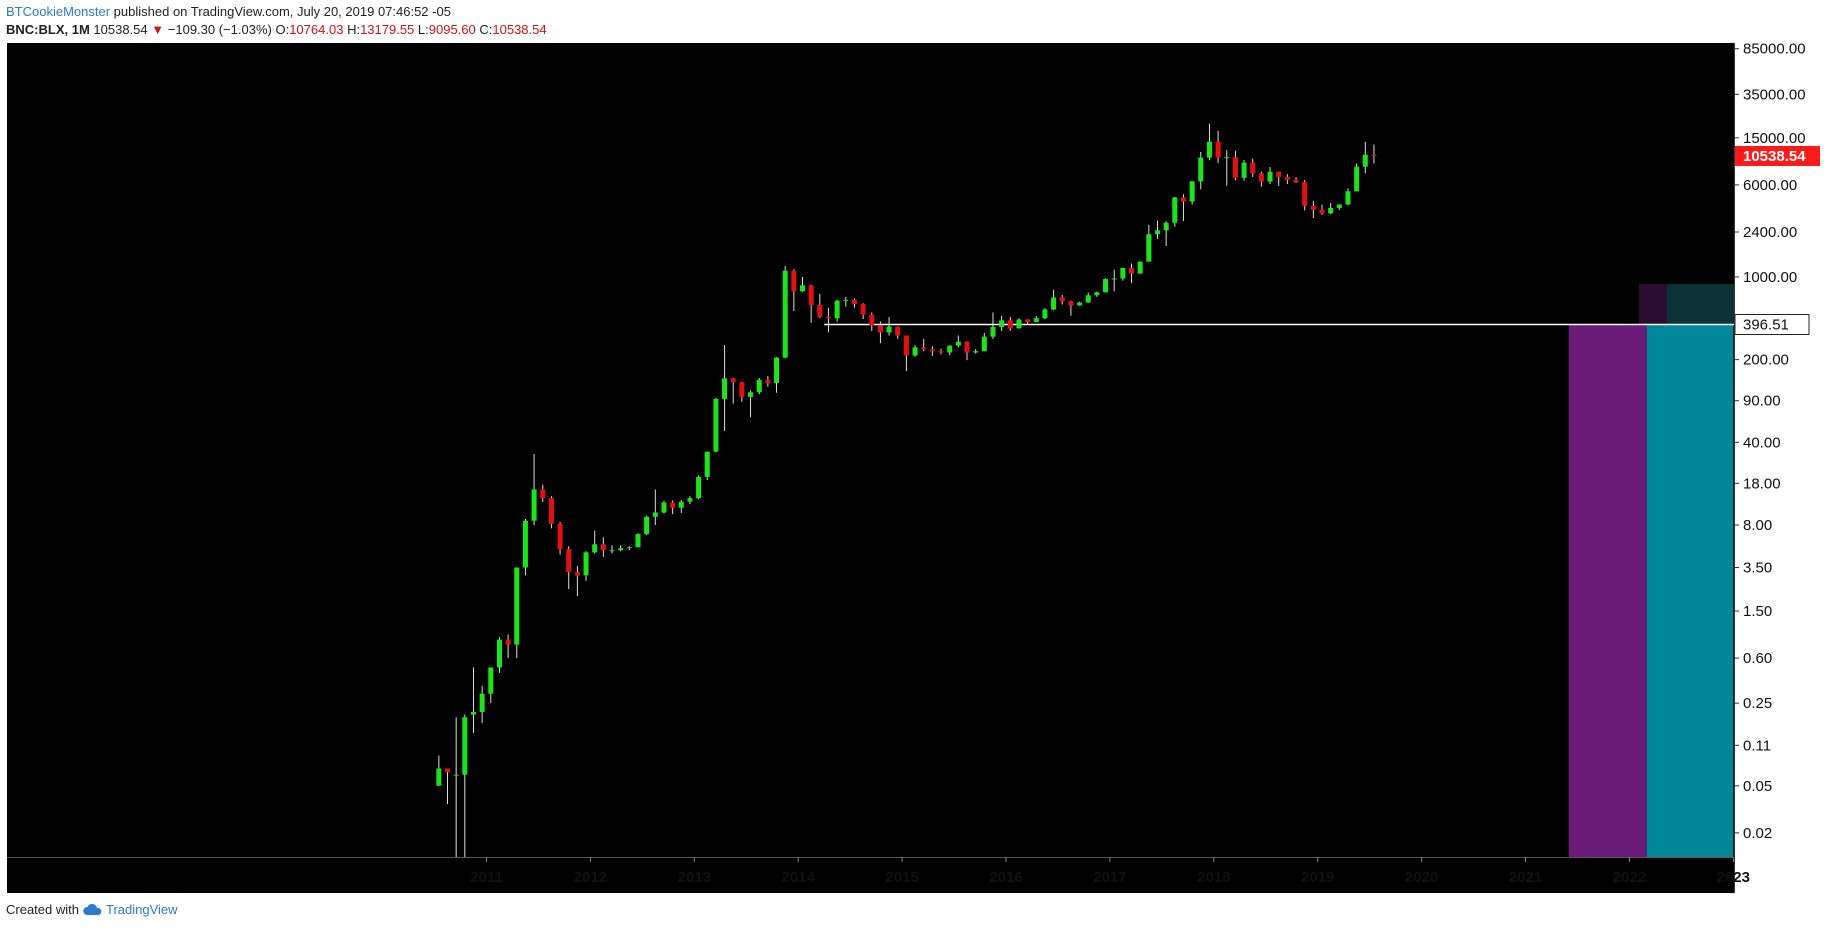  I want to click on y-tick-label: 0.11, so click(1757, 745).